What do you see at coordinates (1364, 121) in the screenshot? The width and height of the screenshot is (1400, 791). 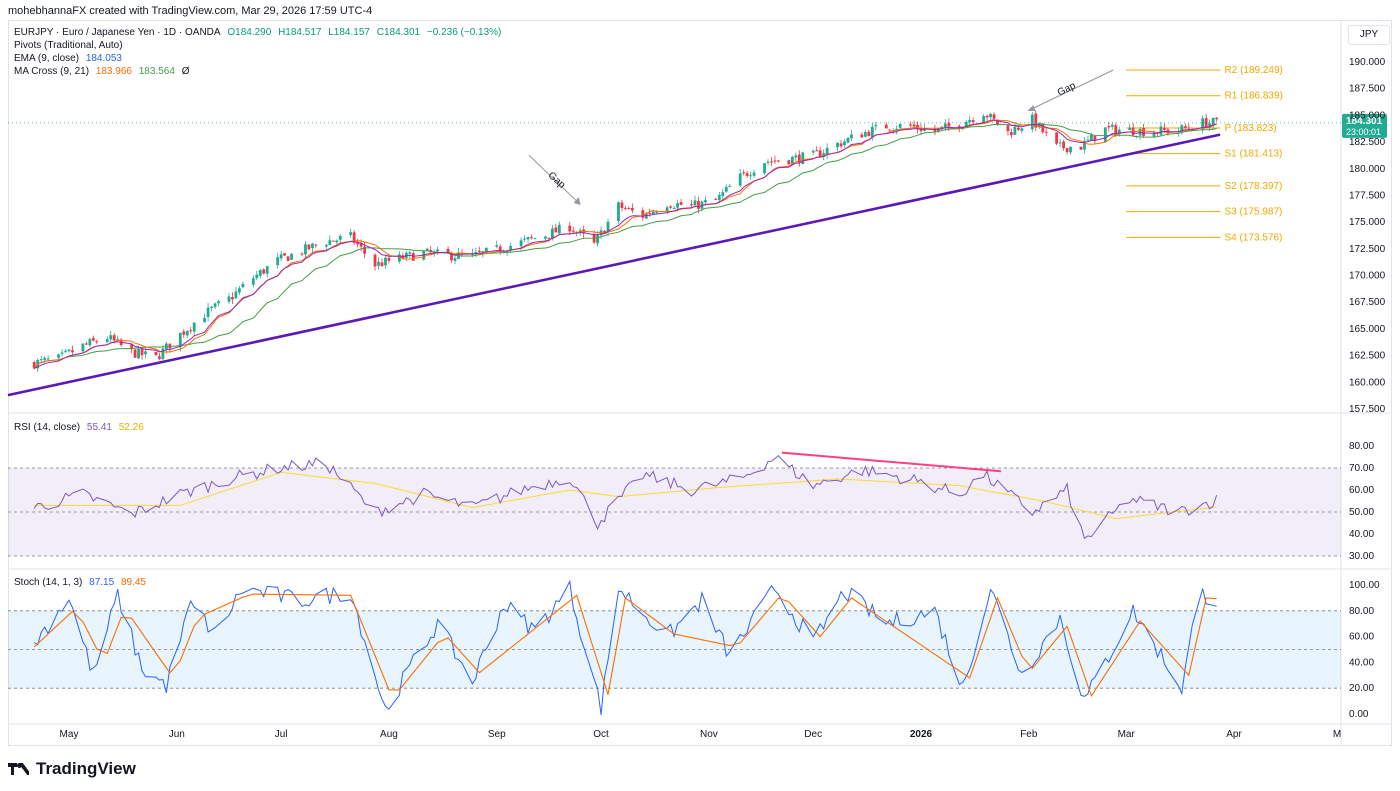 I see `price-tag-value: 184.301` at bounding box center [1364, 121].